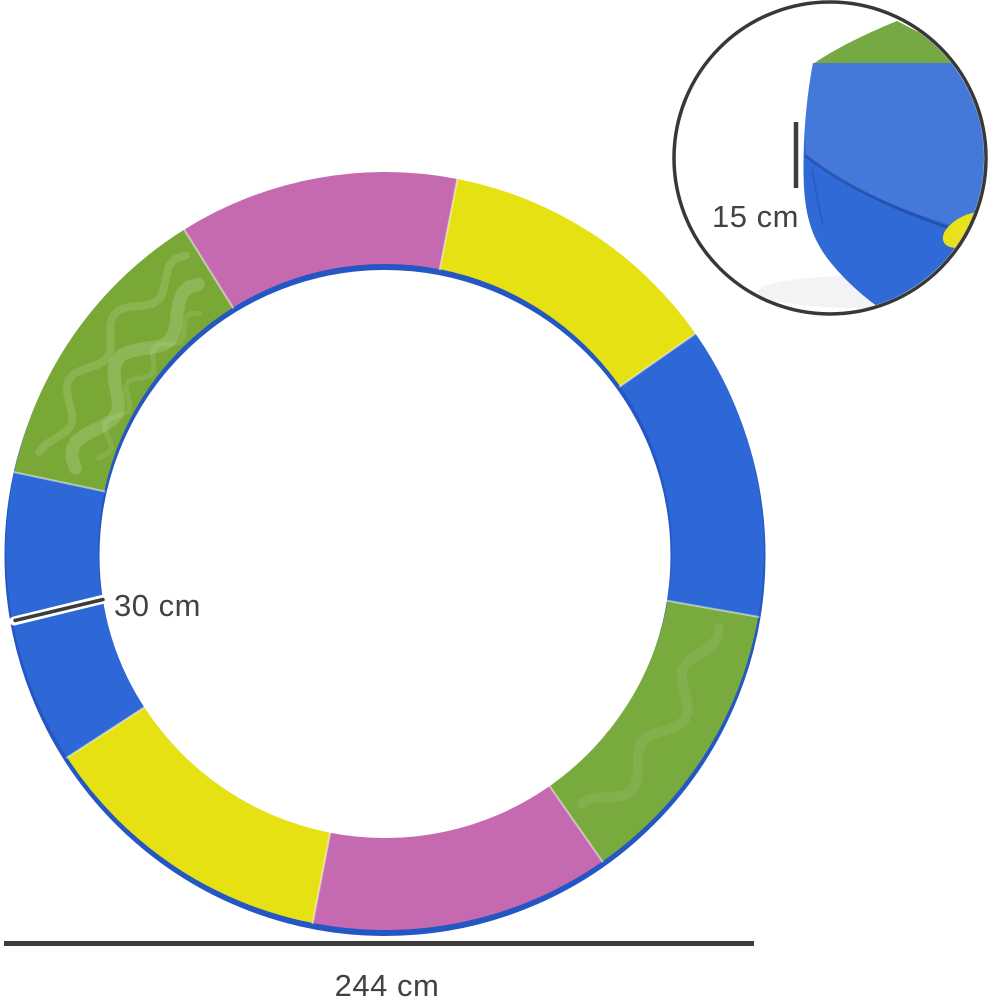 The image size is (1000, 1000). I want to click on inset-pad-top-highlight, so click(894, 149).